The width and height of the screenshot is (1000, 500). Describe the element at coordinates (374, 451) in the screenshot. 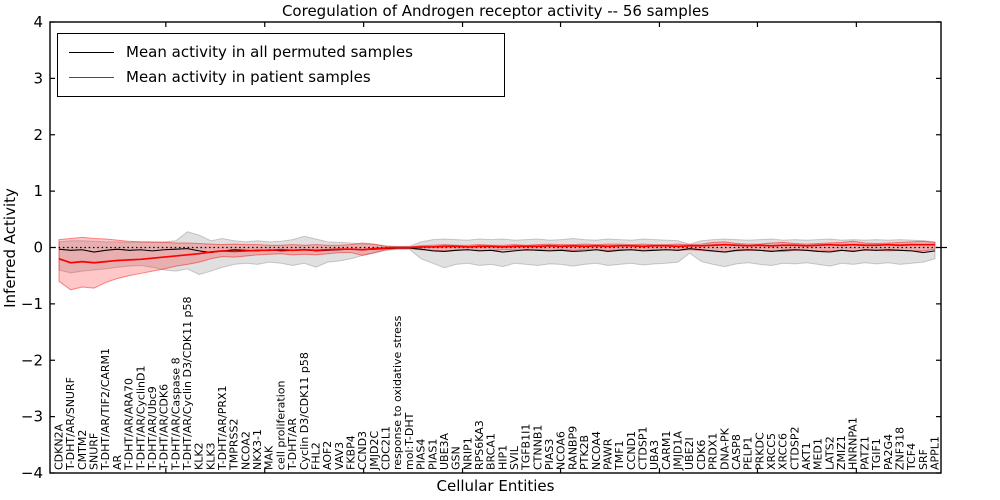

I see `x-entity-label: JMJD2C` at that location.